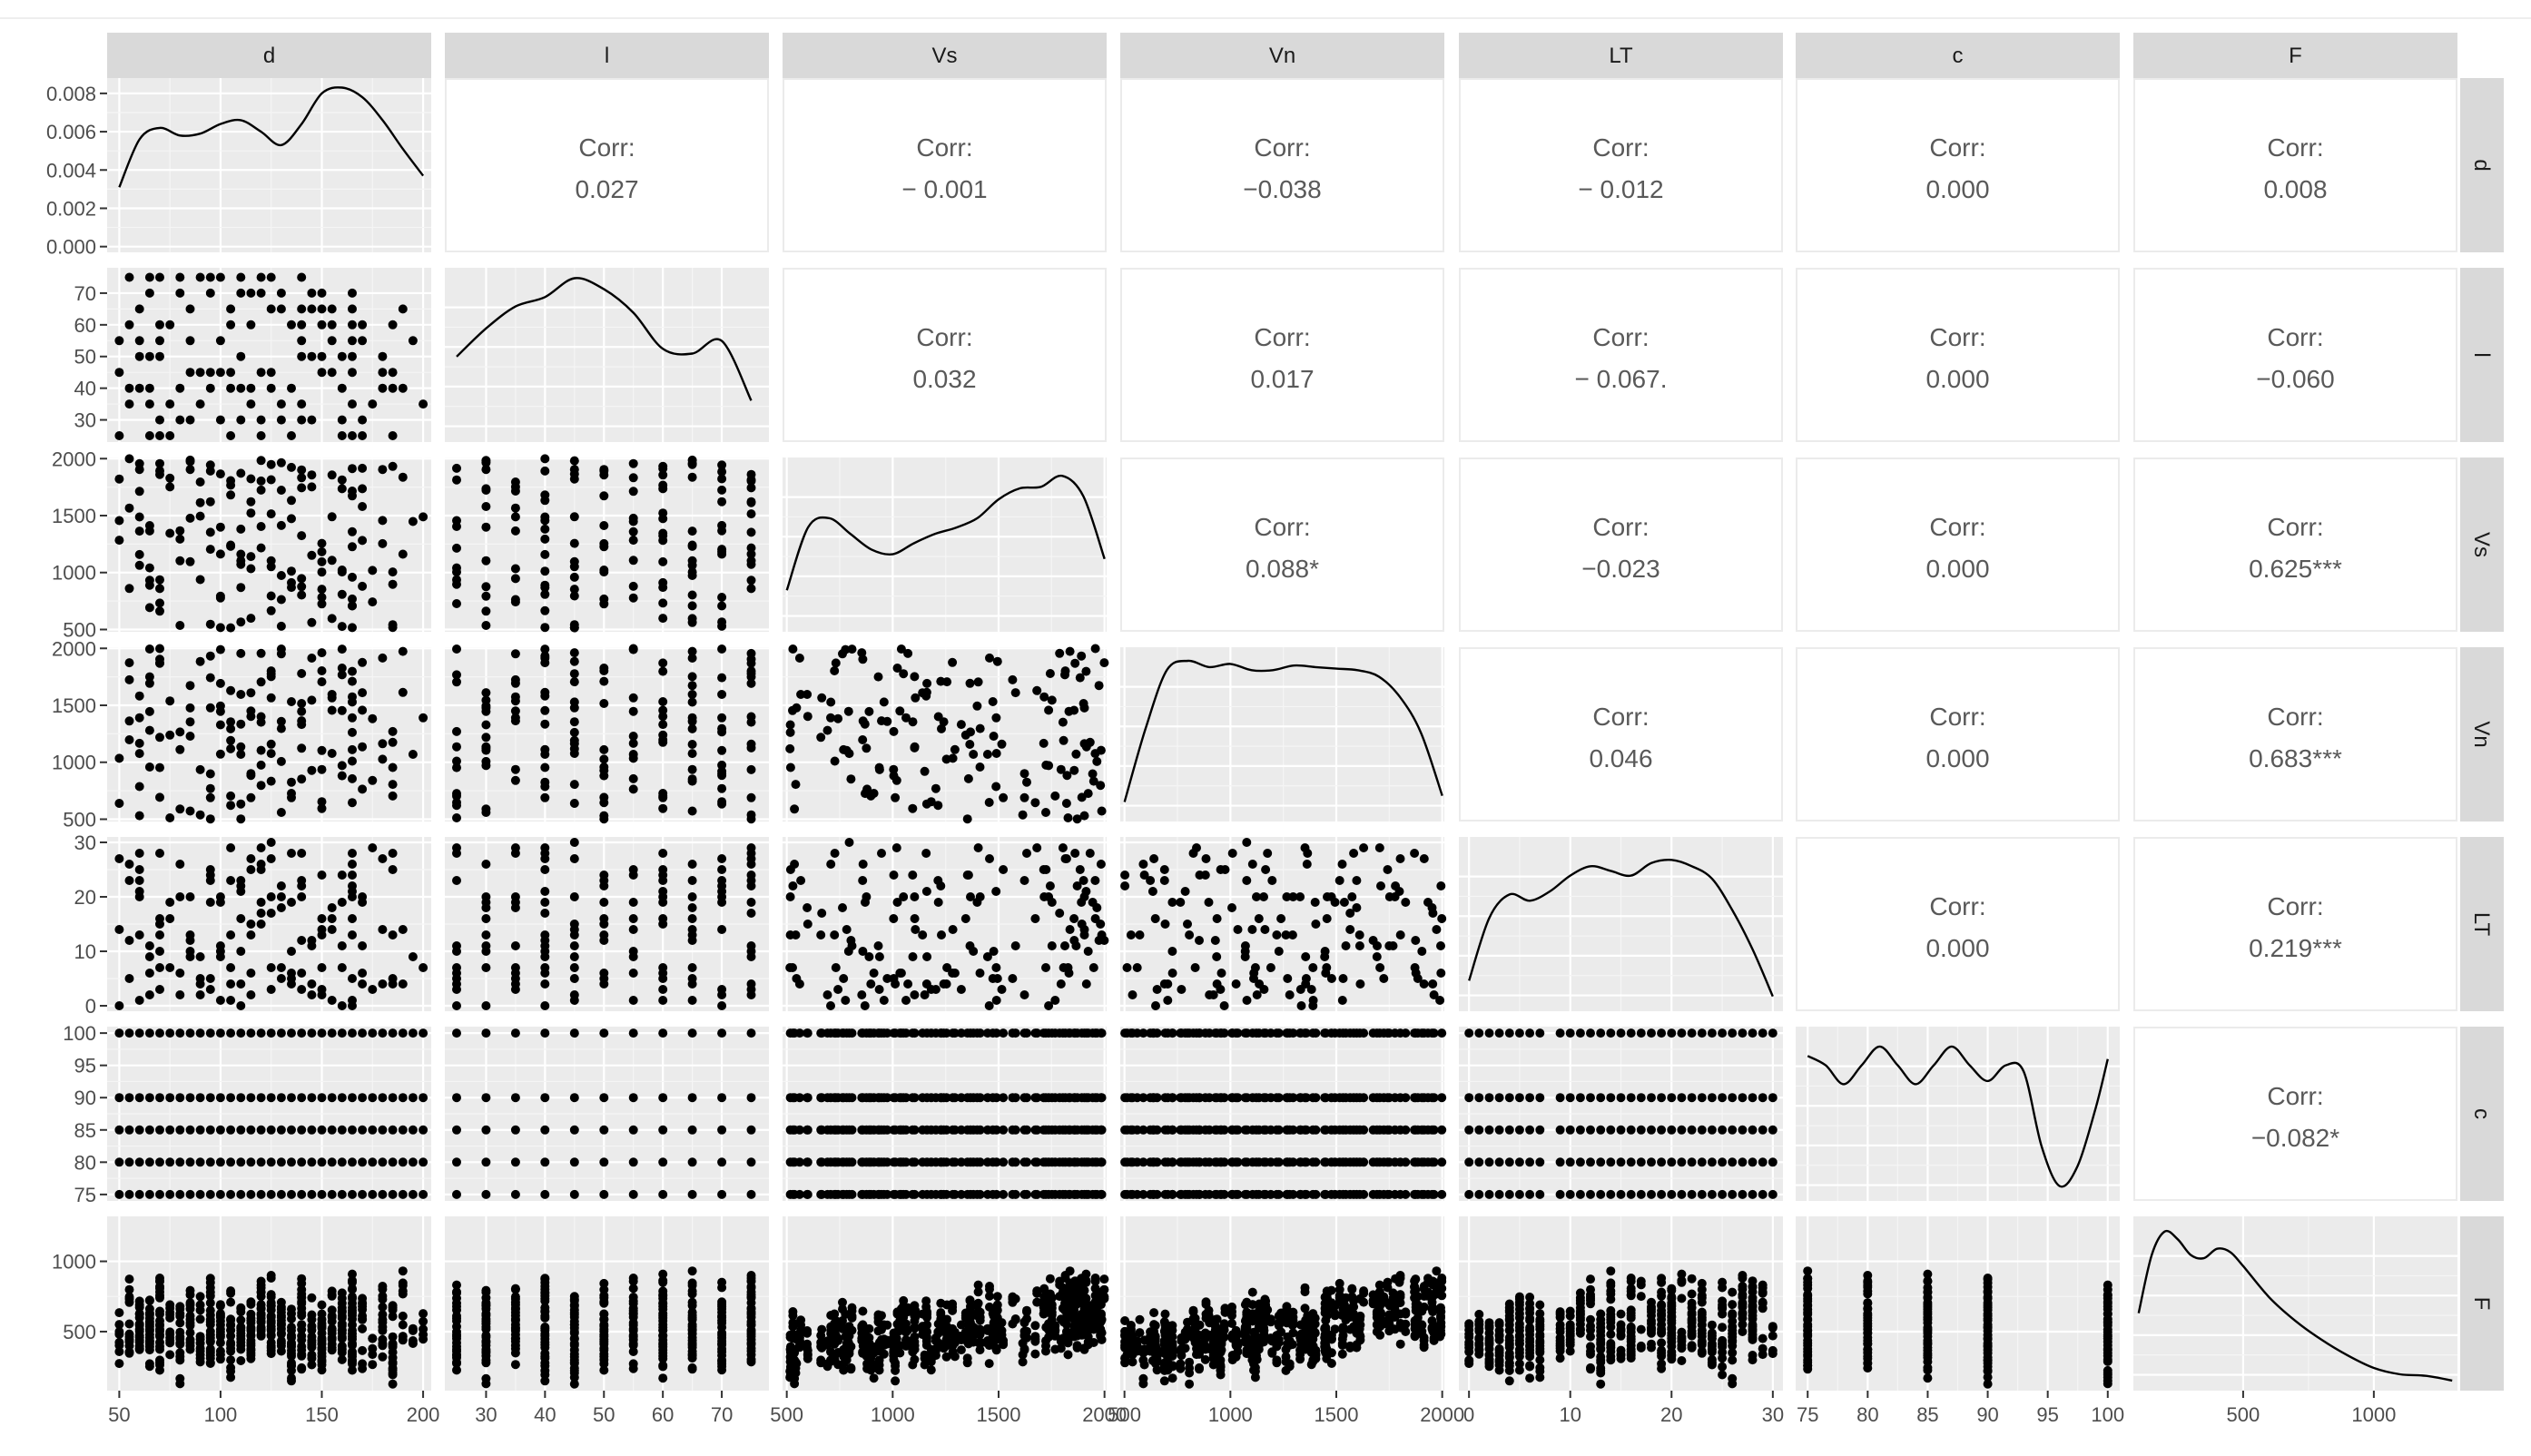 The height and width of the screenshot is (1456, 2531). What do you see at coordinates (1621, 355) in the screenshot?
I see `panel-l-LT: Corr:− 0.067.` at bounding box center [1621, 355].